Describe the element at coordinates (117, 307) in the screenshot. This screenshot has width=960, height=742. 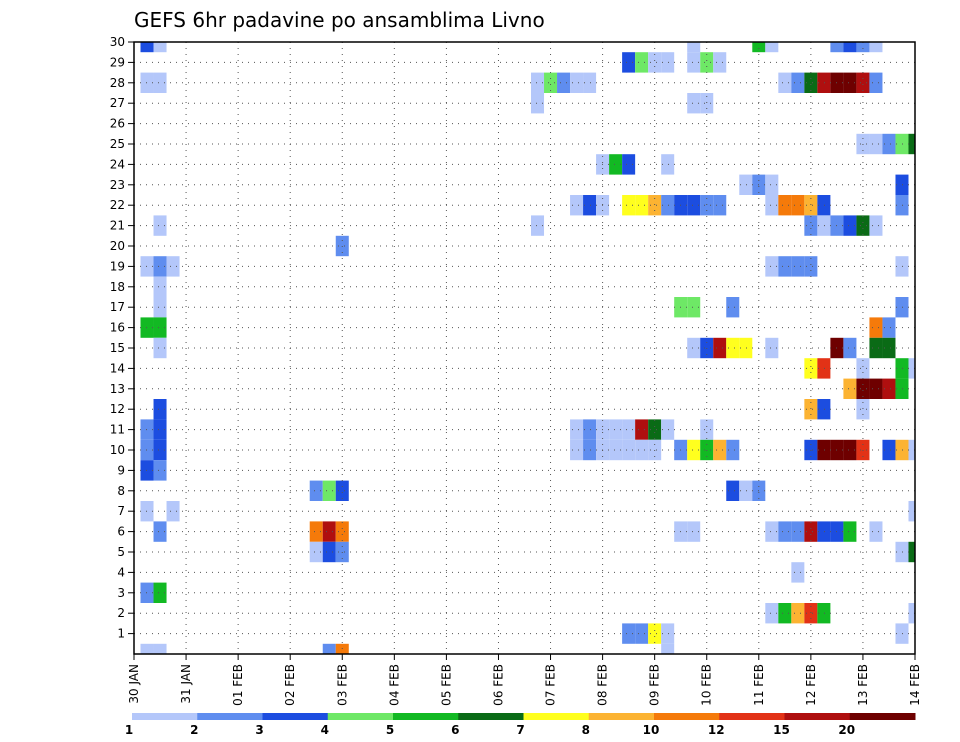
I see `y-tick-label: 17` at that location.